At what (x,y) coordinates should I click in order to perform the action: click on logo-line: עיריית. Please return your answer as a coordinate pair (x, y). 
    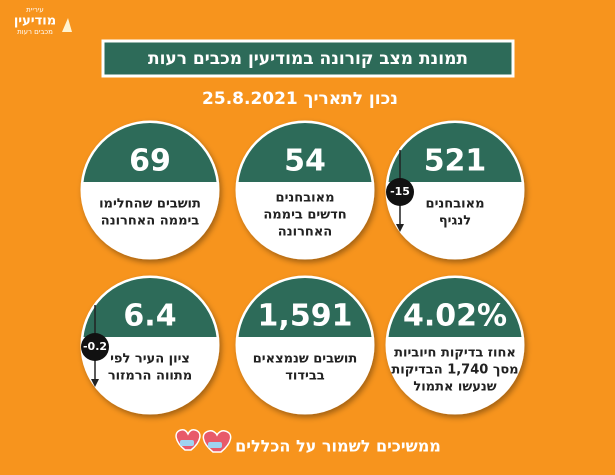
    Looking at the image, I should click on (35, 10).